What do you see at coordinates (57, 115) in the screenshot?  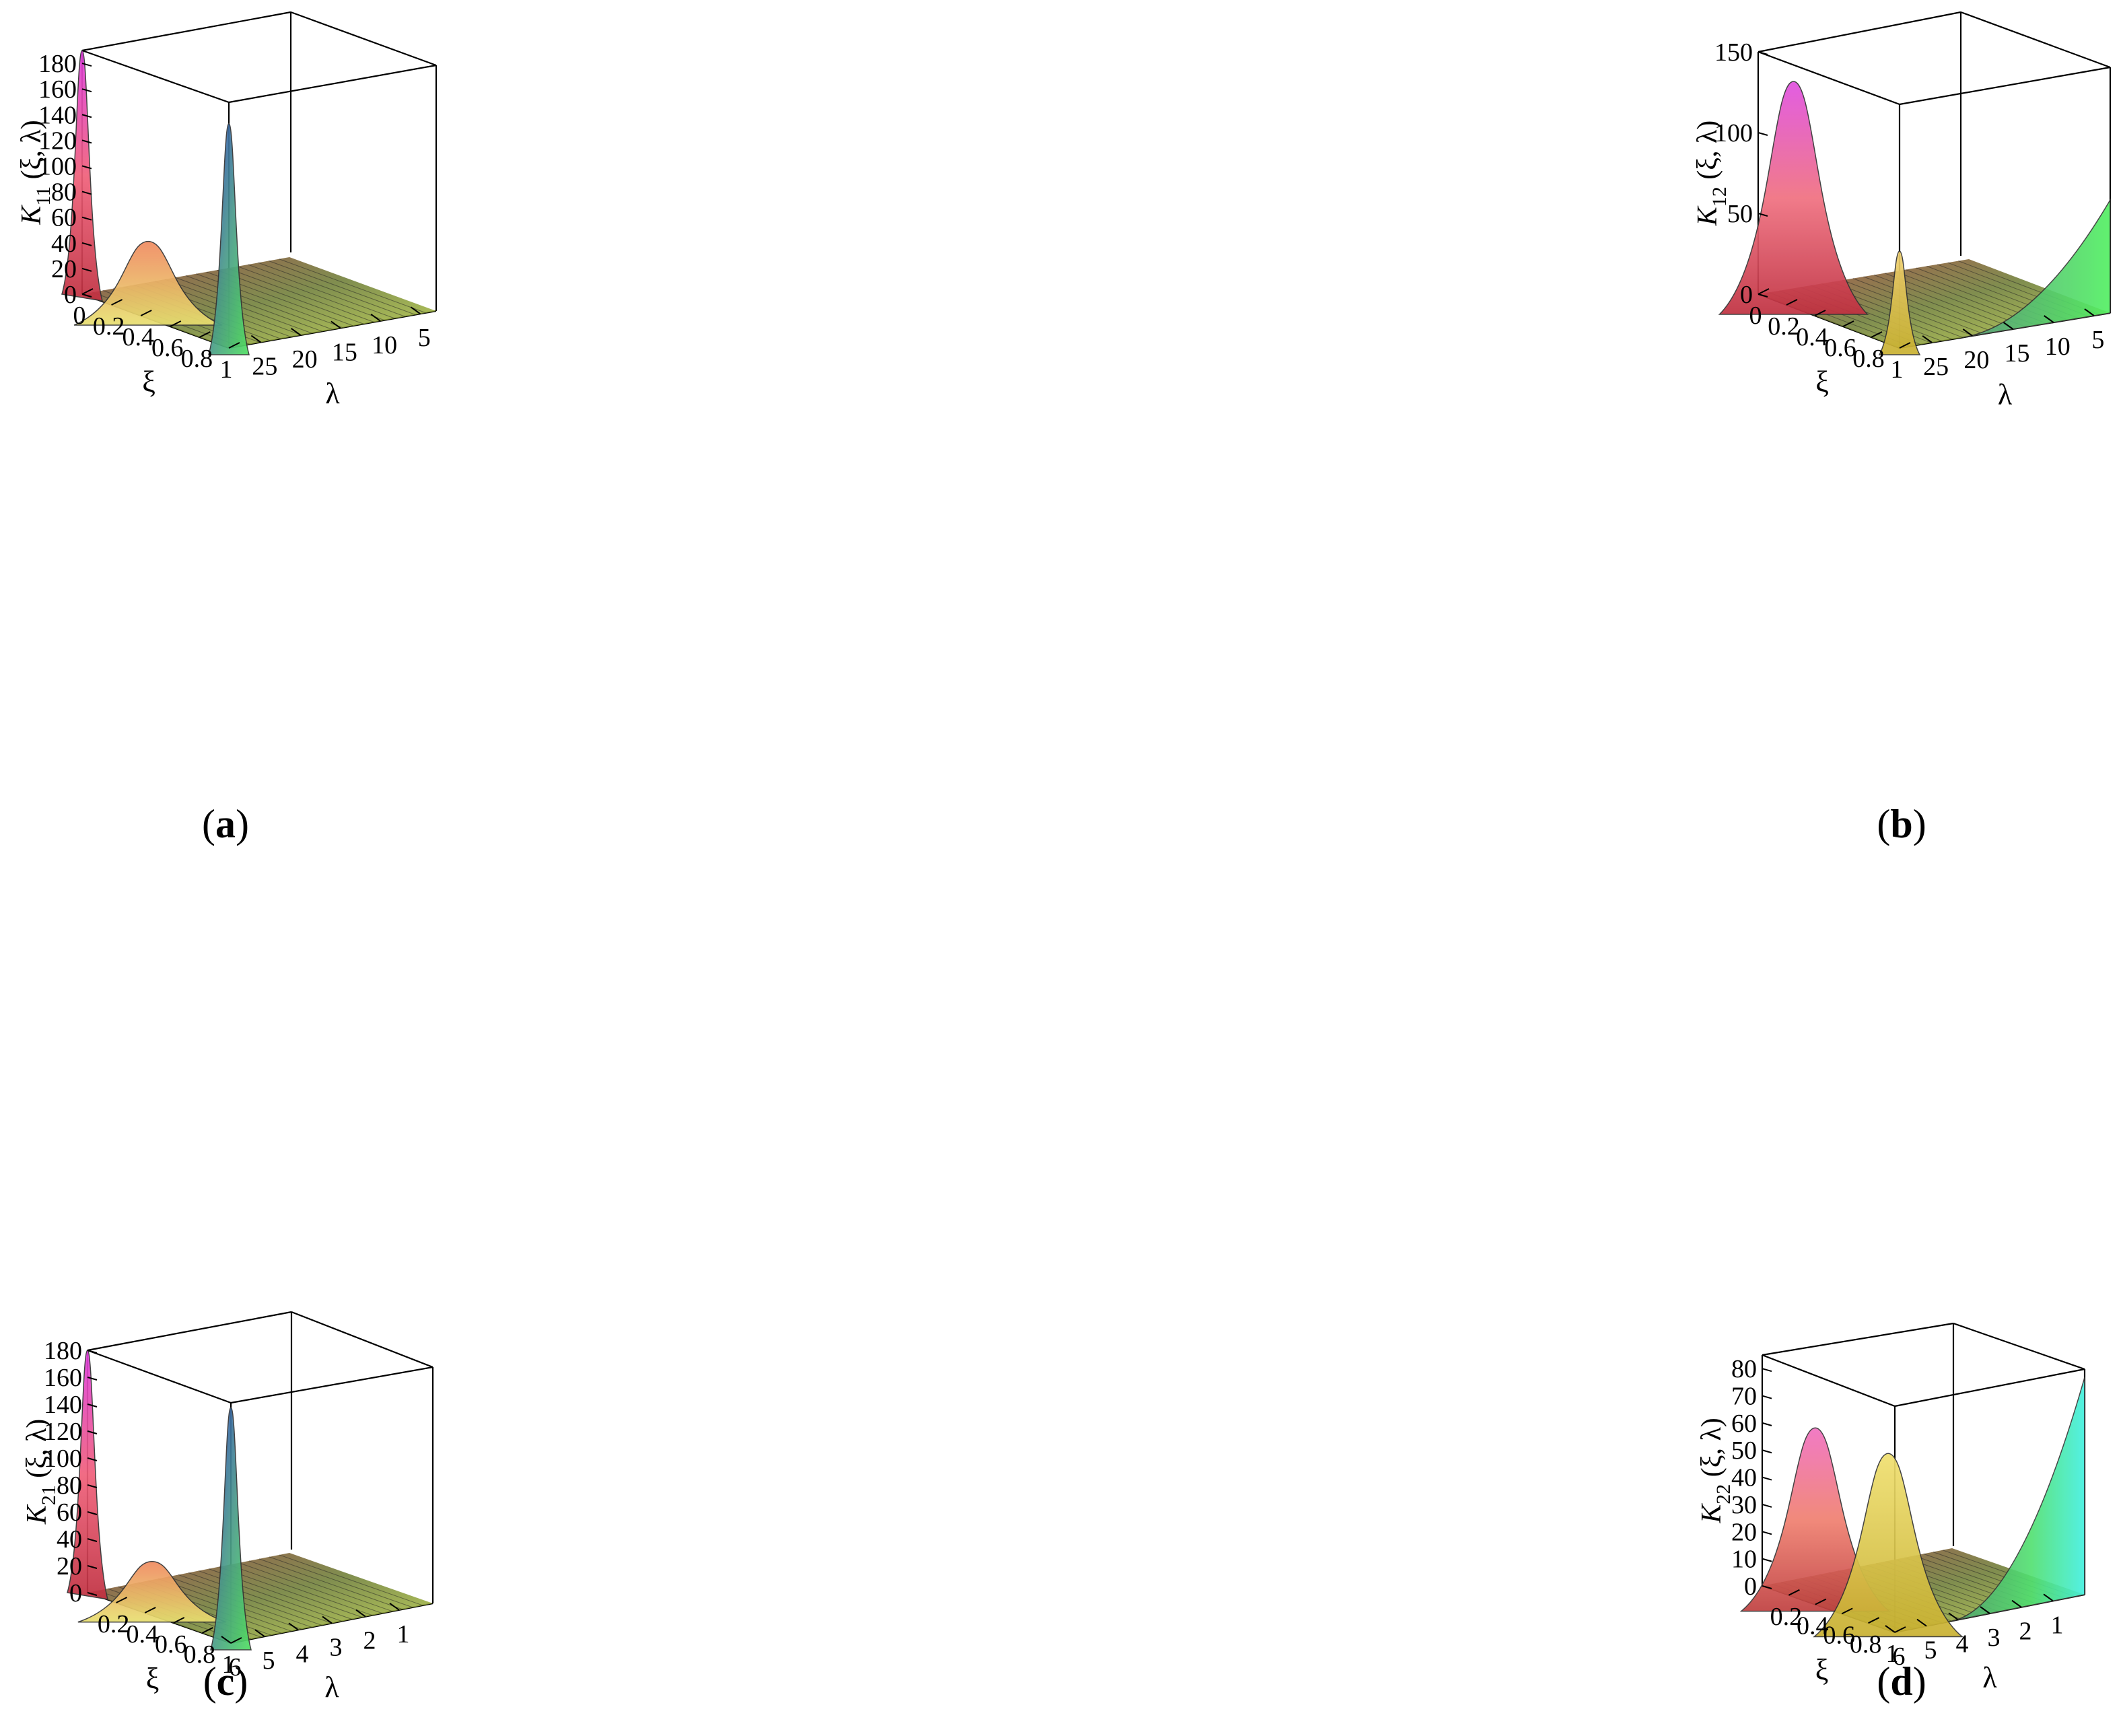 I see `z-tick-label: 140` at bounding box center [57, 115].